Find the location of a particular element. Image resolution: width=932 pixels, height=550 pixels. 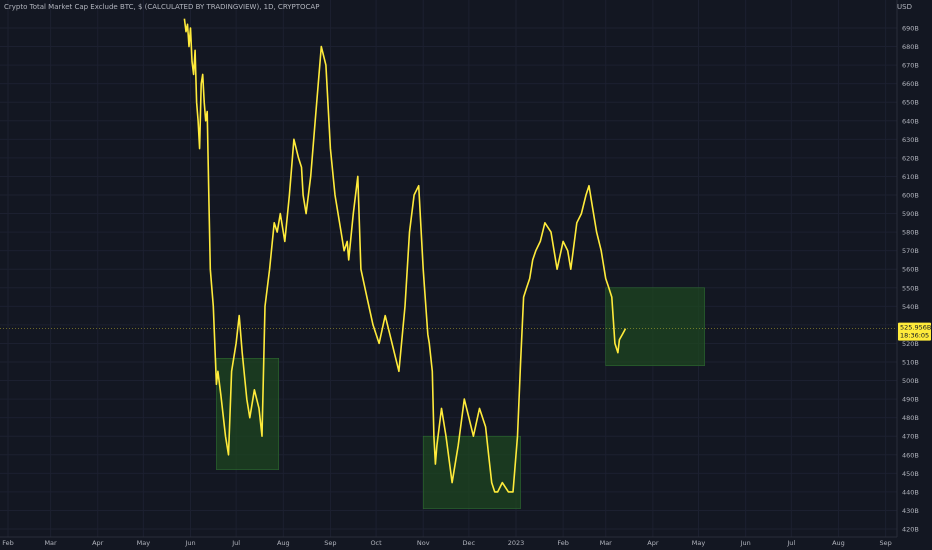

price-tick-label: 560B is located at coordinates (910, 270).